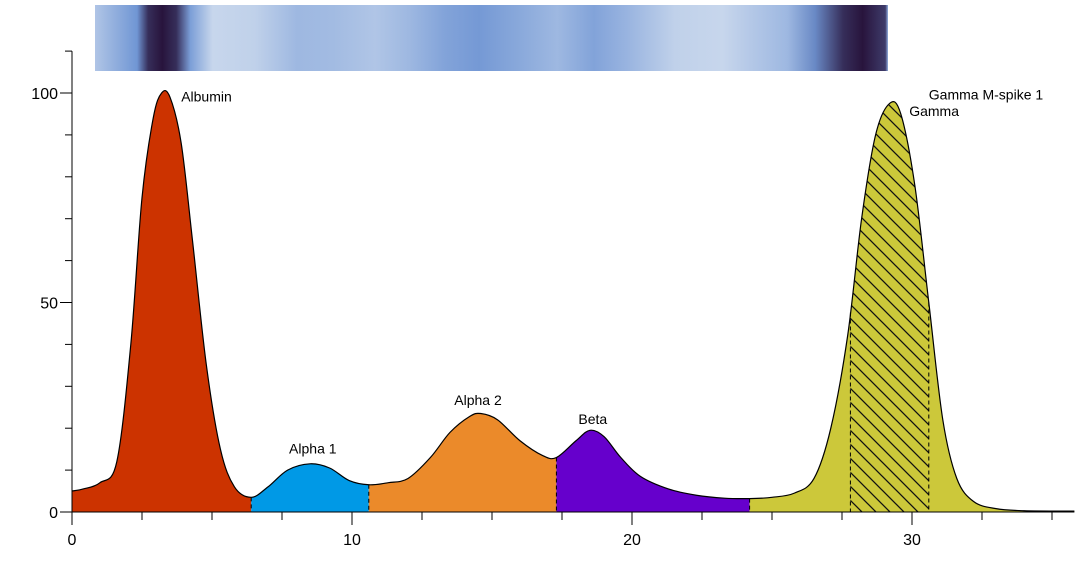 This screenshot has width=1075, height=567. What do you see at coordinates (632, 540) in the screenshot?
I see `x-tick-label: 20` at bounding box center [632, 540].